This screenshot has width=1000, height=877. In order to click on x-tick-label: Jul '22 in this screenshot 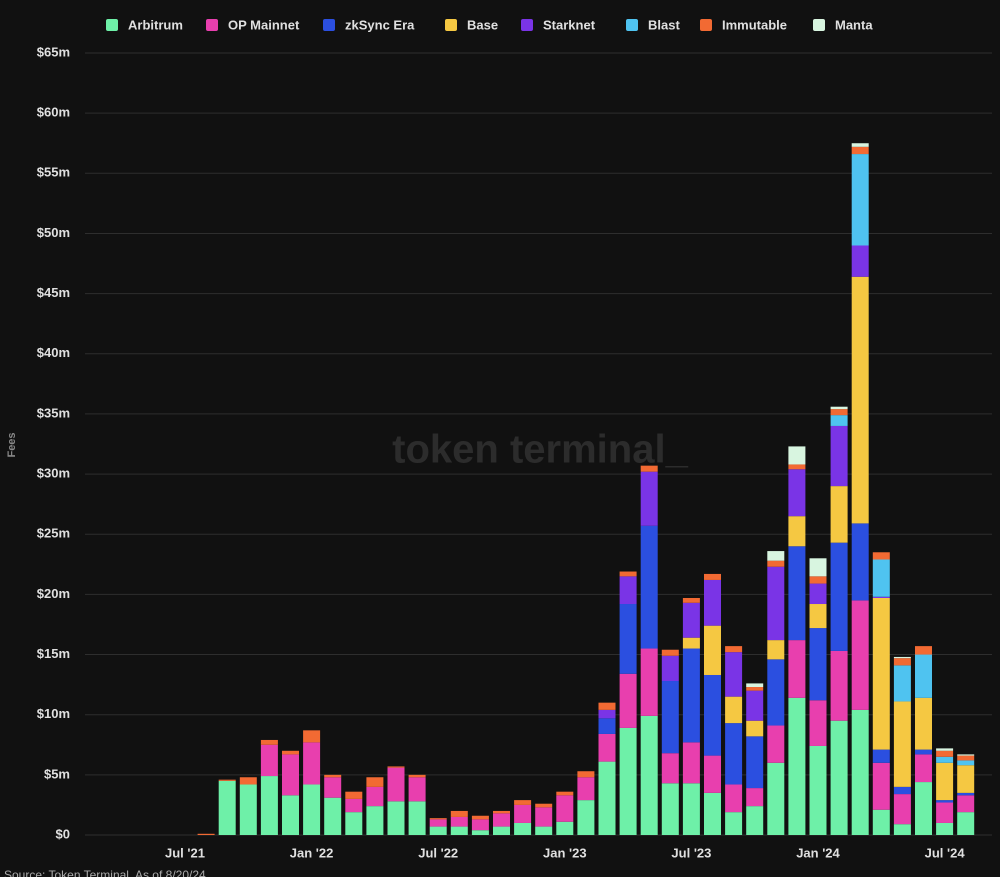, I will do `click(438, 852)`.